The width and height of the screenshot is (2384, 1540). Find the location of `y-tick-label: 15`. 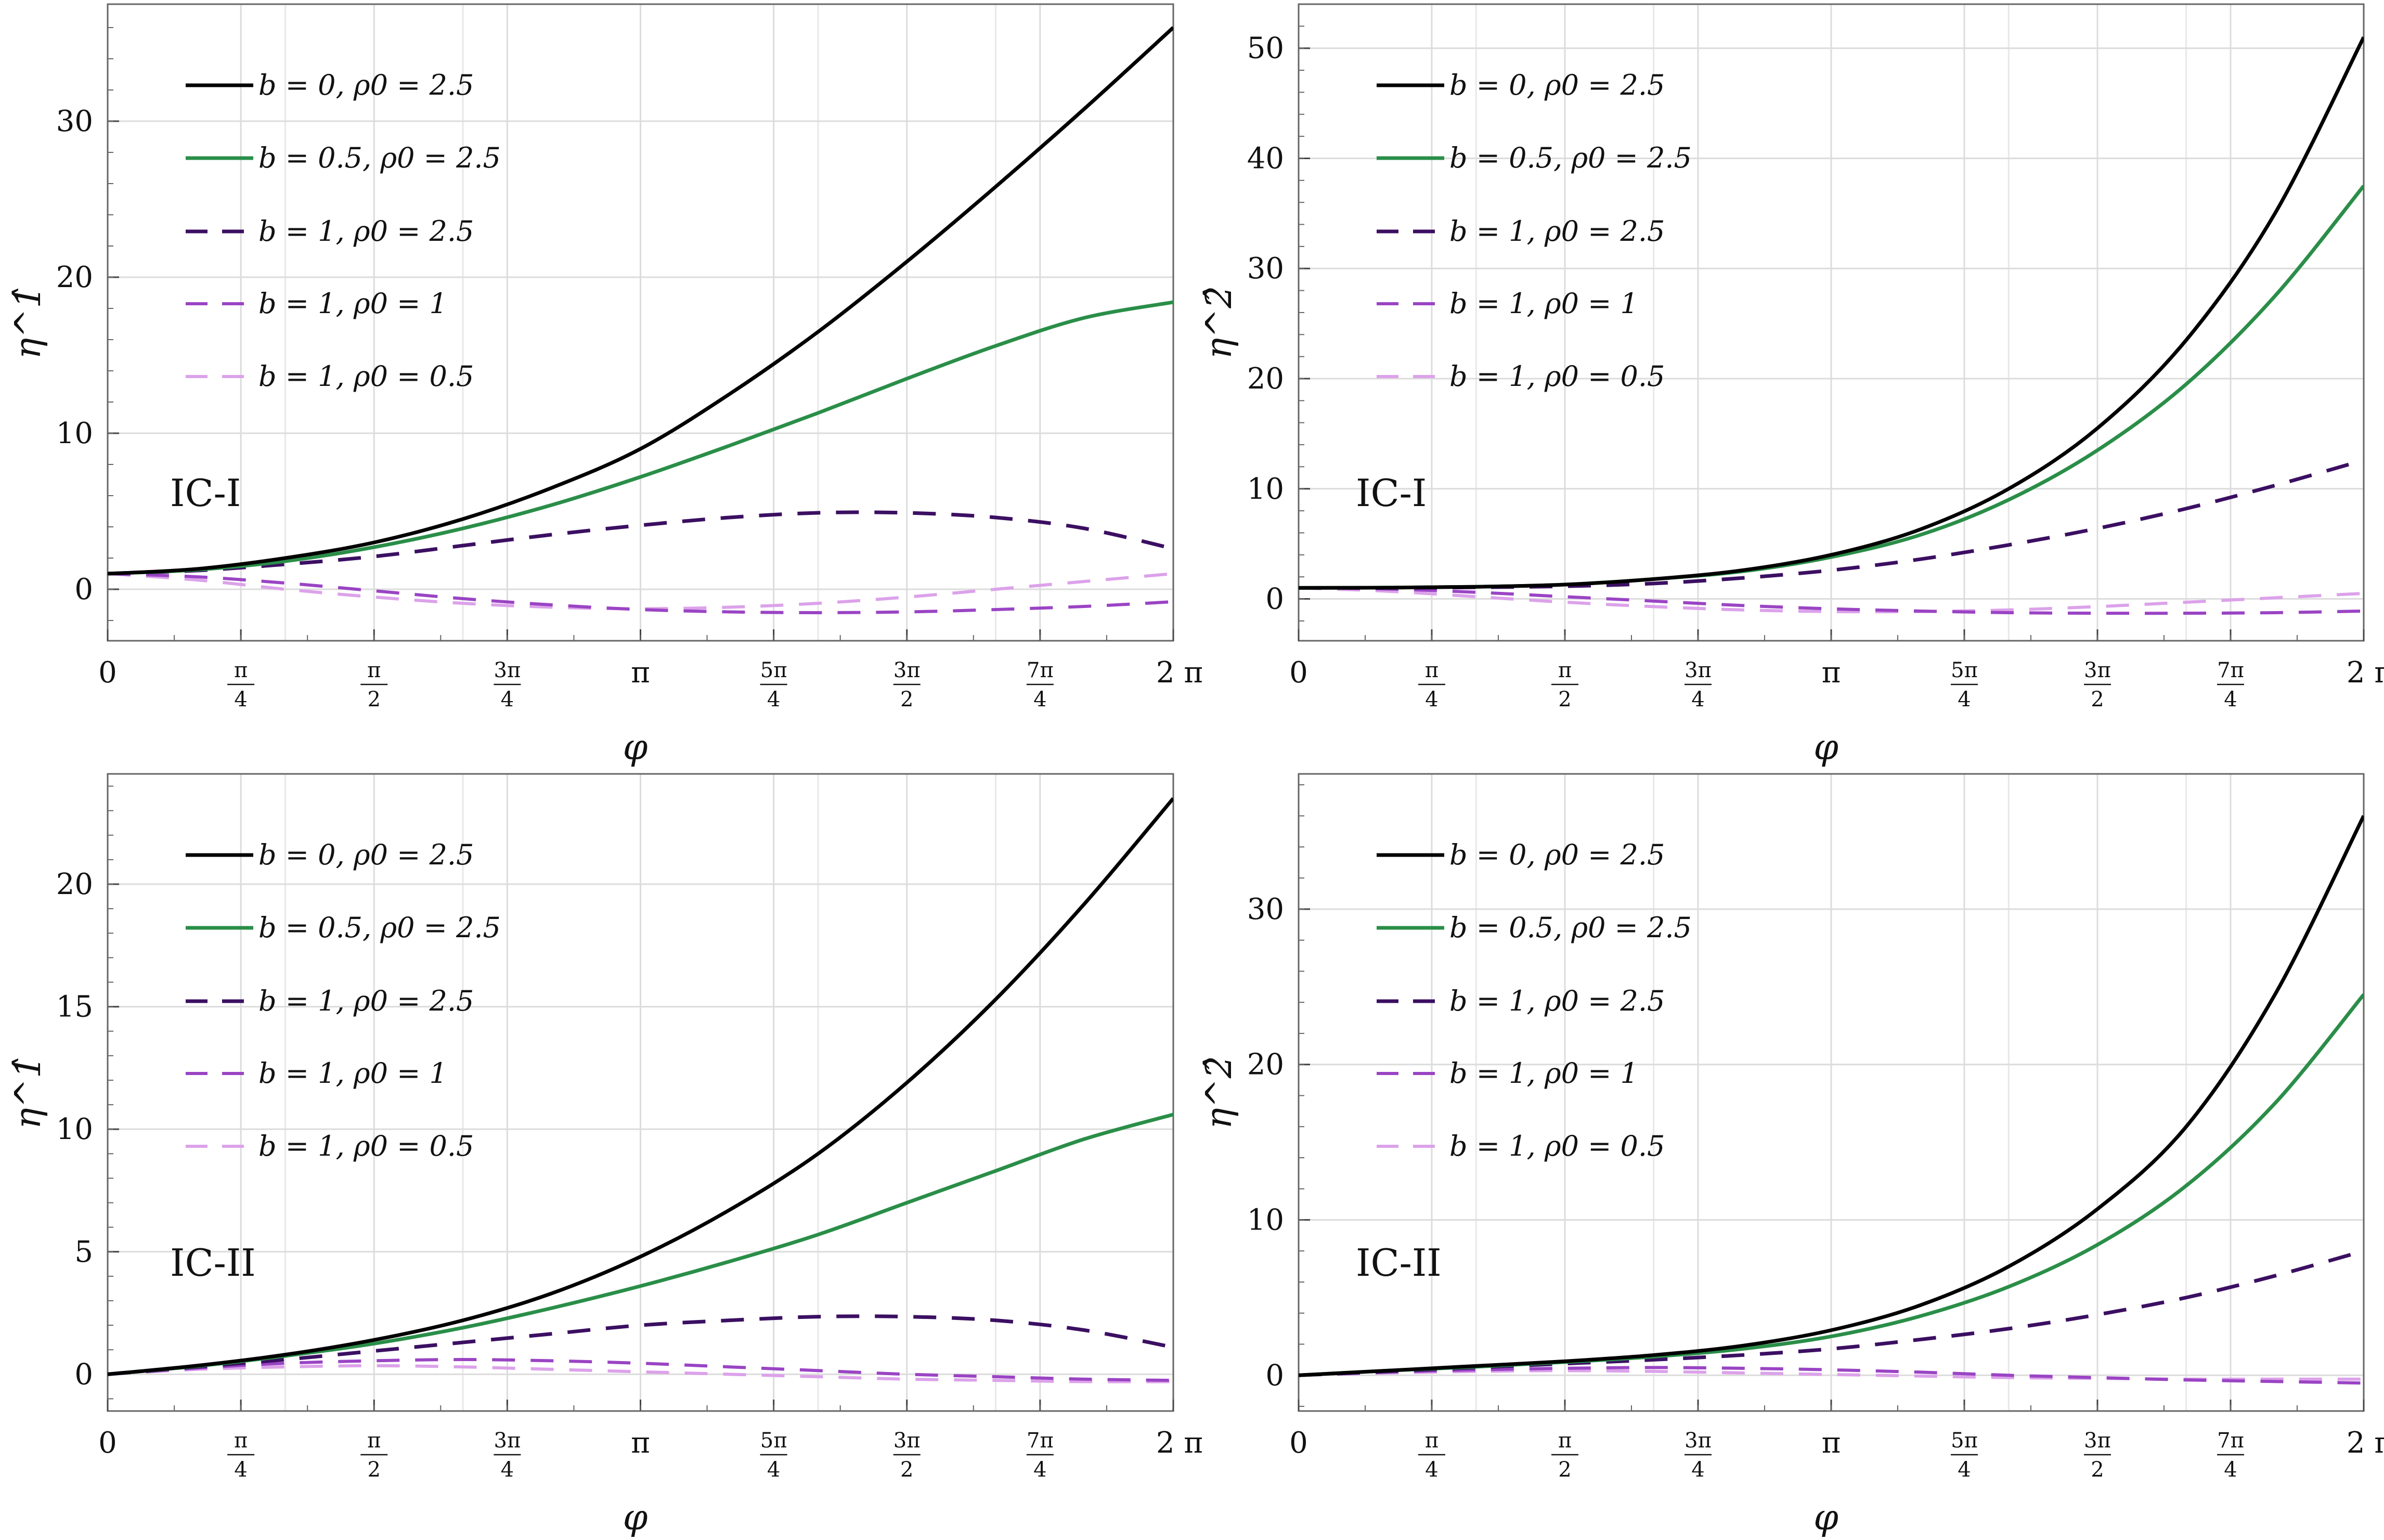

y-tick-label: 15 is located at coordinates (74, 1007).